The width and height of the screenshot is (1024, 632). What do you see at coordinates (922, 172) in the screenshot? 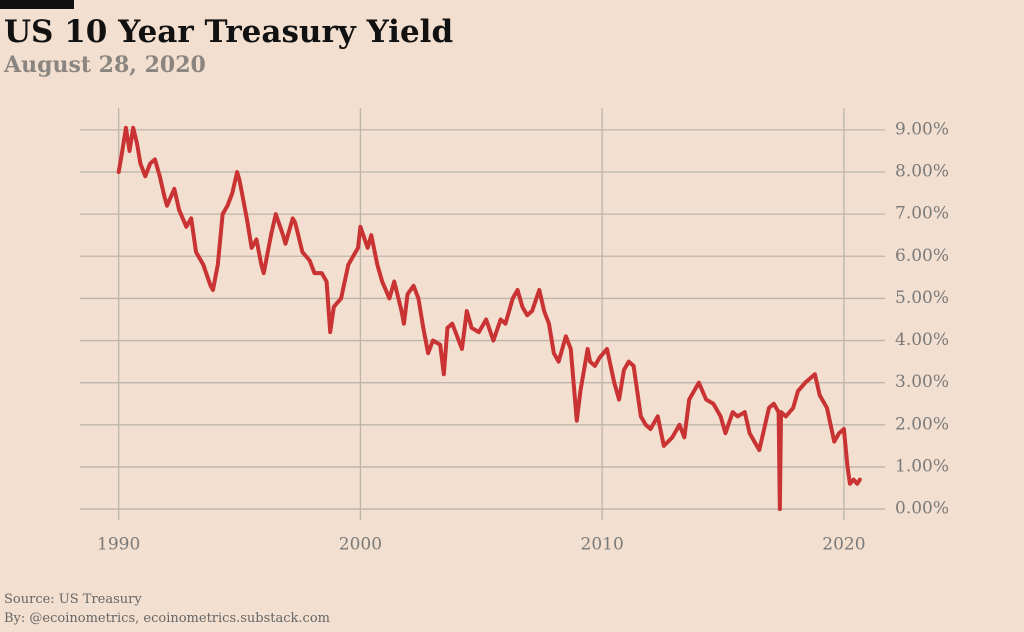
I see `y-tick-label: 8.00%` at bounding box center [922, 172].